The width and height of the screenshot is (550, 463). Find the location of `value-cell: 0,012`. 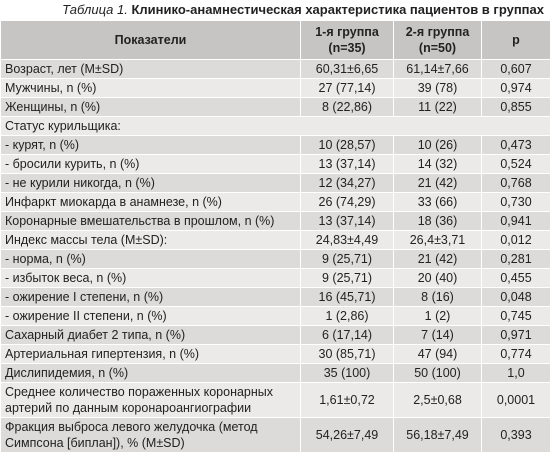

value-cell: 0,012 is located at coordinates (515, 240).